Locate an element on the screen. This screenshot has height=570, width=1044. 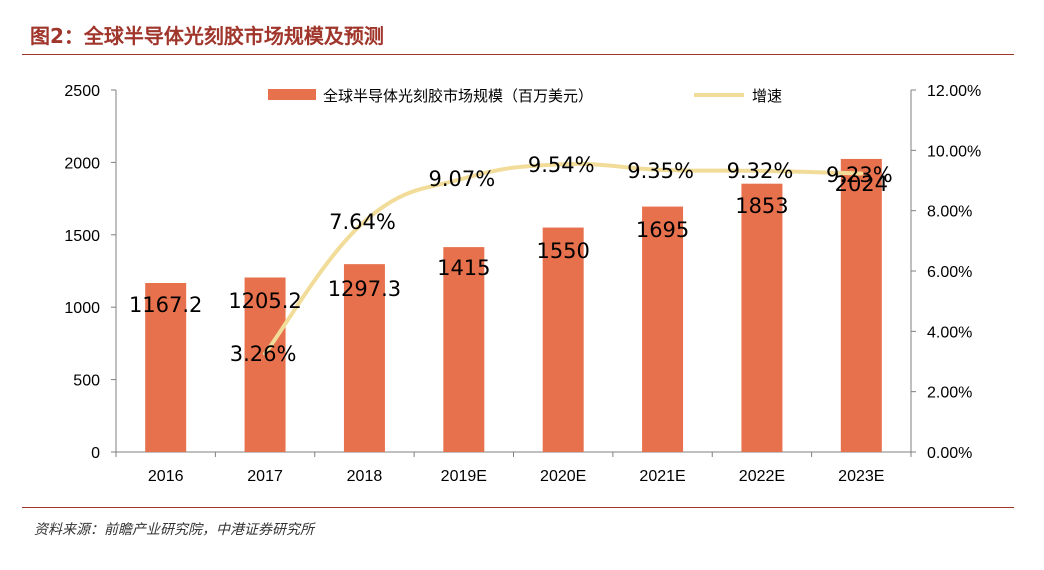
legend-swatch-bar is located at coordinates (292, 94).